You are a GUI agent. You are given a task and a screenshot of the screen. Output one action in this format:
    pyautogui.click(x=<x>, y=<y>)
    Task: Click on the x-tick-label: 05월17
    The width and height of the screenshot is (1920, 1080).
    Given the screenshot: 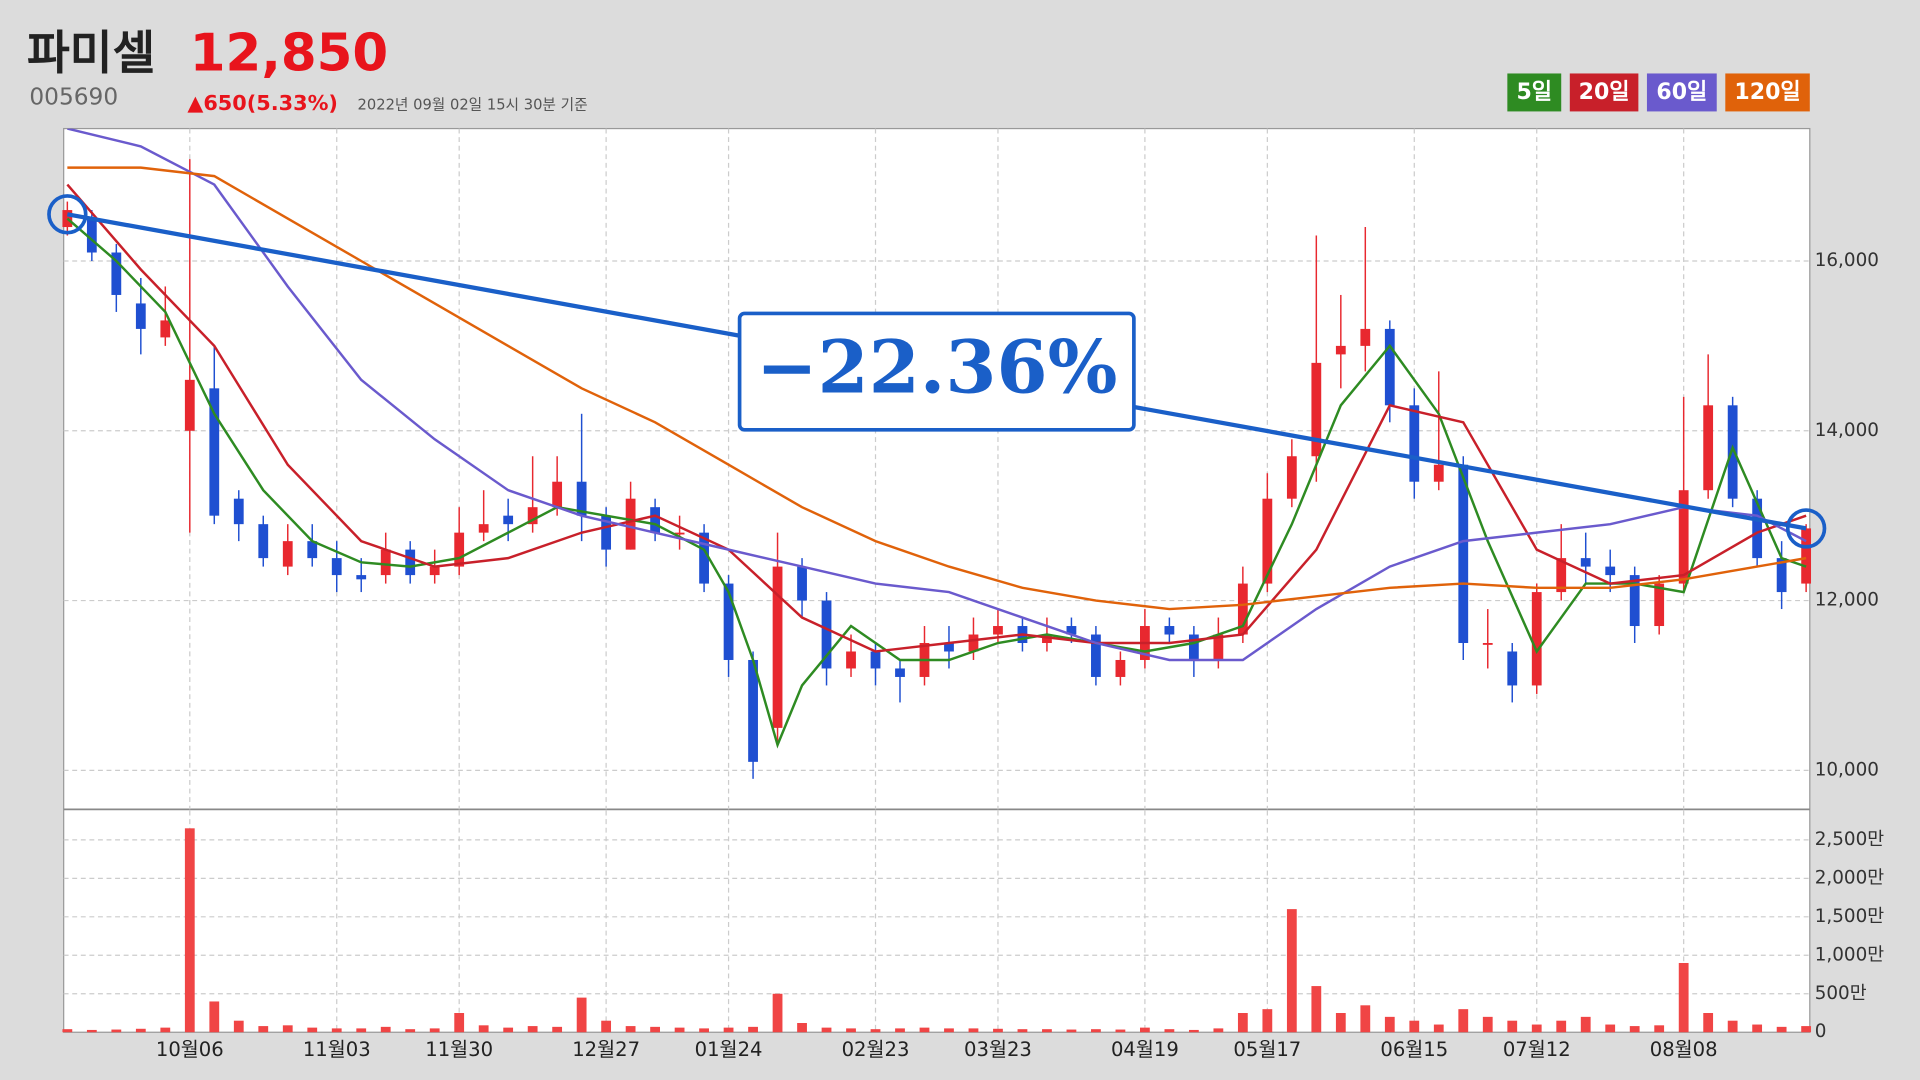 What is the action you would take?
    pyautogui.click(x=1267, y=1049)
    